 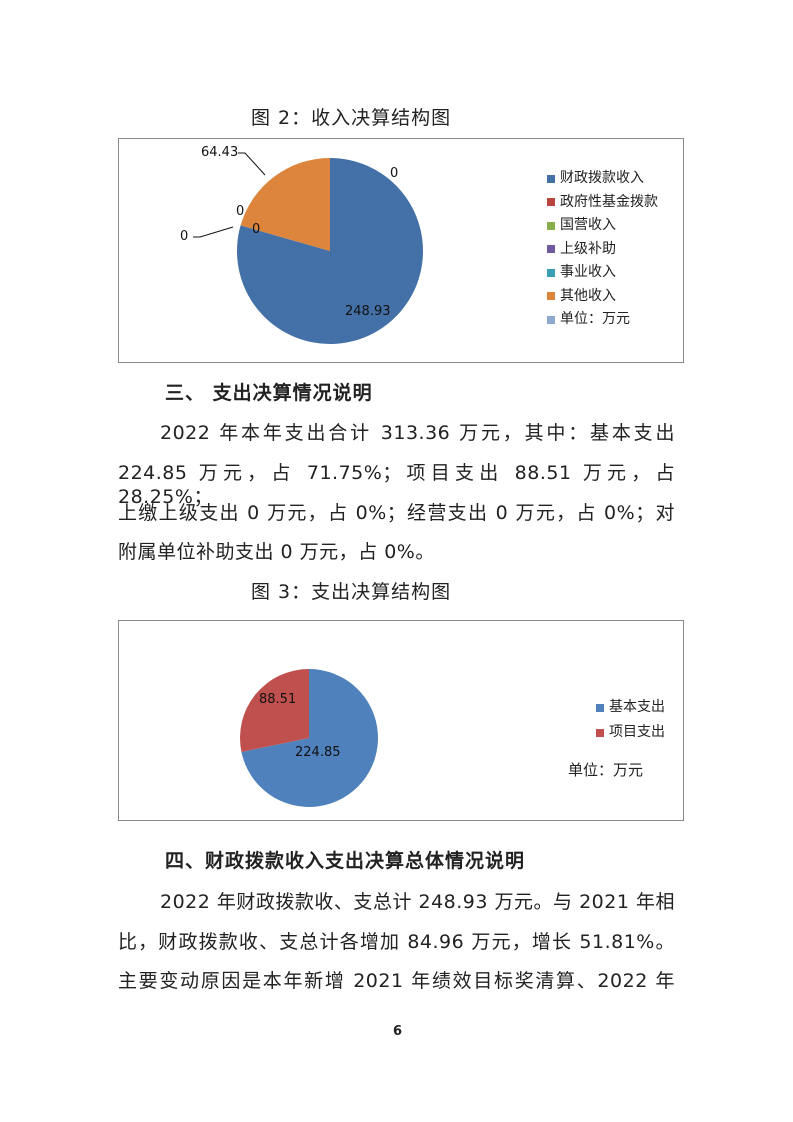 I want to click on legend-item: 单位：万元, so click(x=588, y=319).